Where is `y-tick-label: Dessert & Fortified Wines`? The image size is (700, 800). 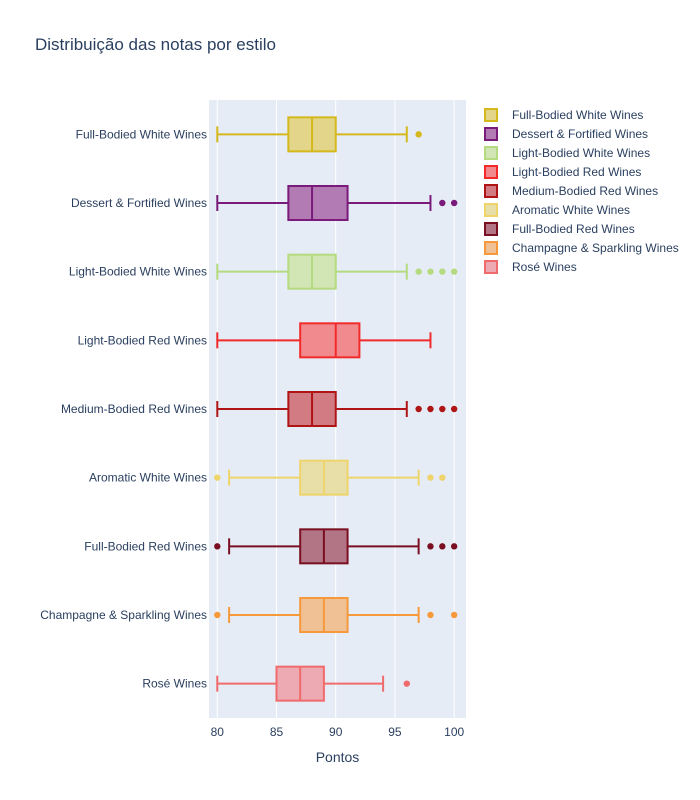
y-tick-label: Dessert & Fortified Wines is located at coordinates (139, 203).